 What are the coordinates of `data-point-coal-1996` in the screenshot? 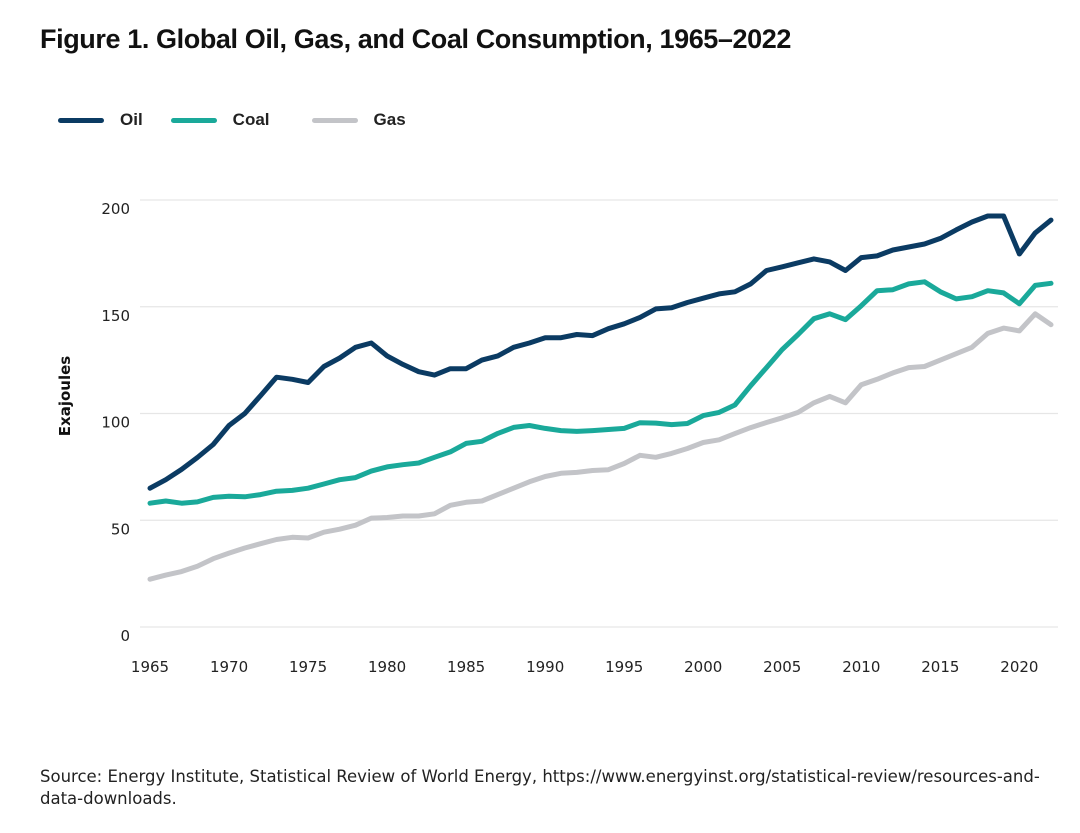 It's located at (640, 422).